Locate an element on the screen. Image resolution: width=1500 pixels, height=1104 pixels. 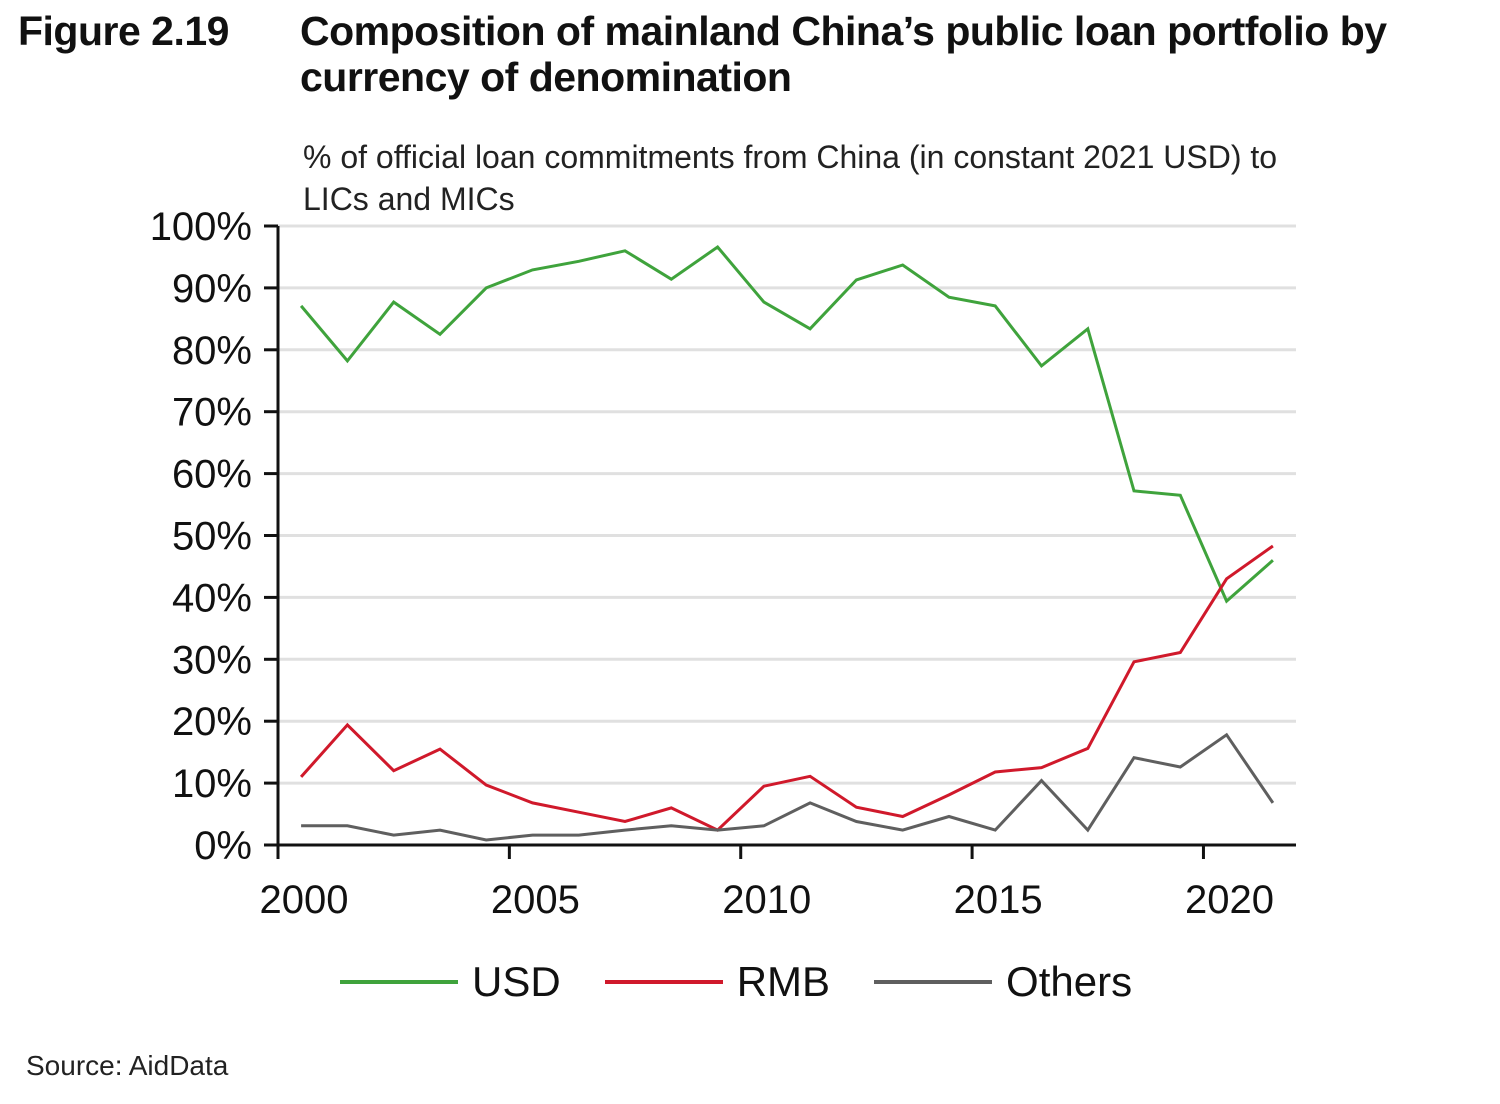
x-tick-label: 2010 is located at coordinates (766, 900).